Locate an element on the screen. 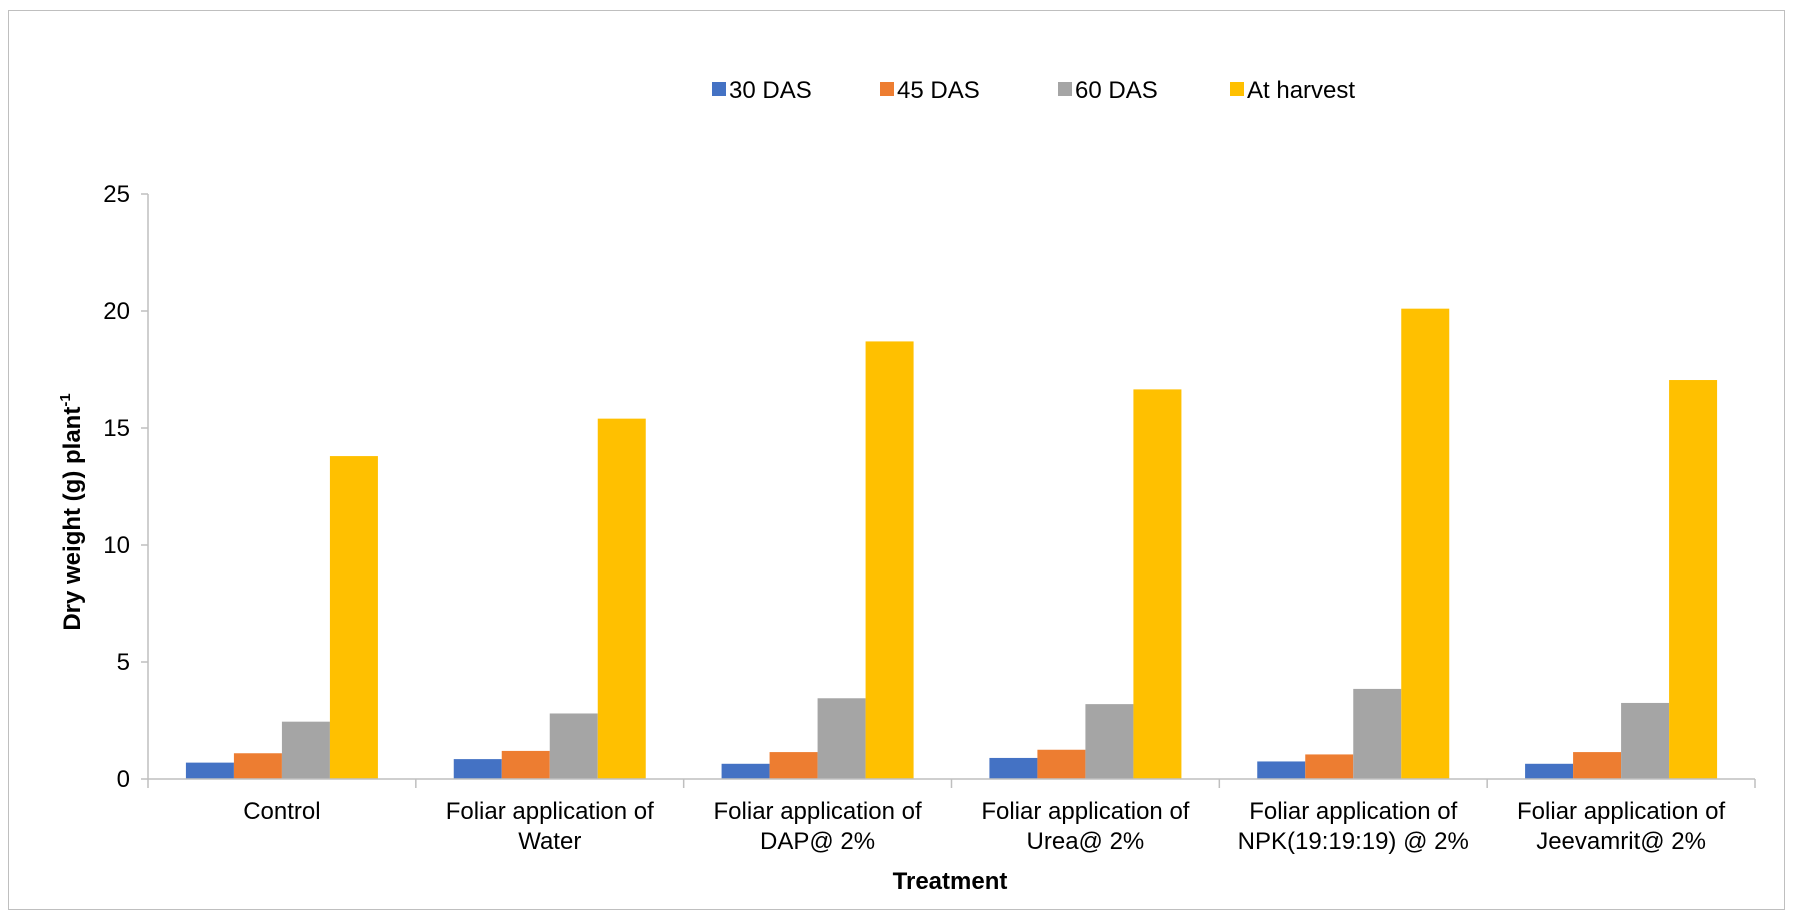  legend-label: At harvest is located at coordinates (1301, 90).